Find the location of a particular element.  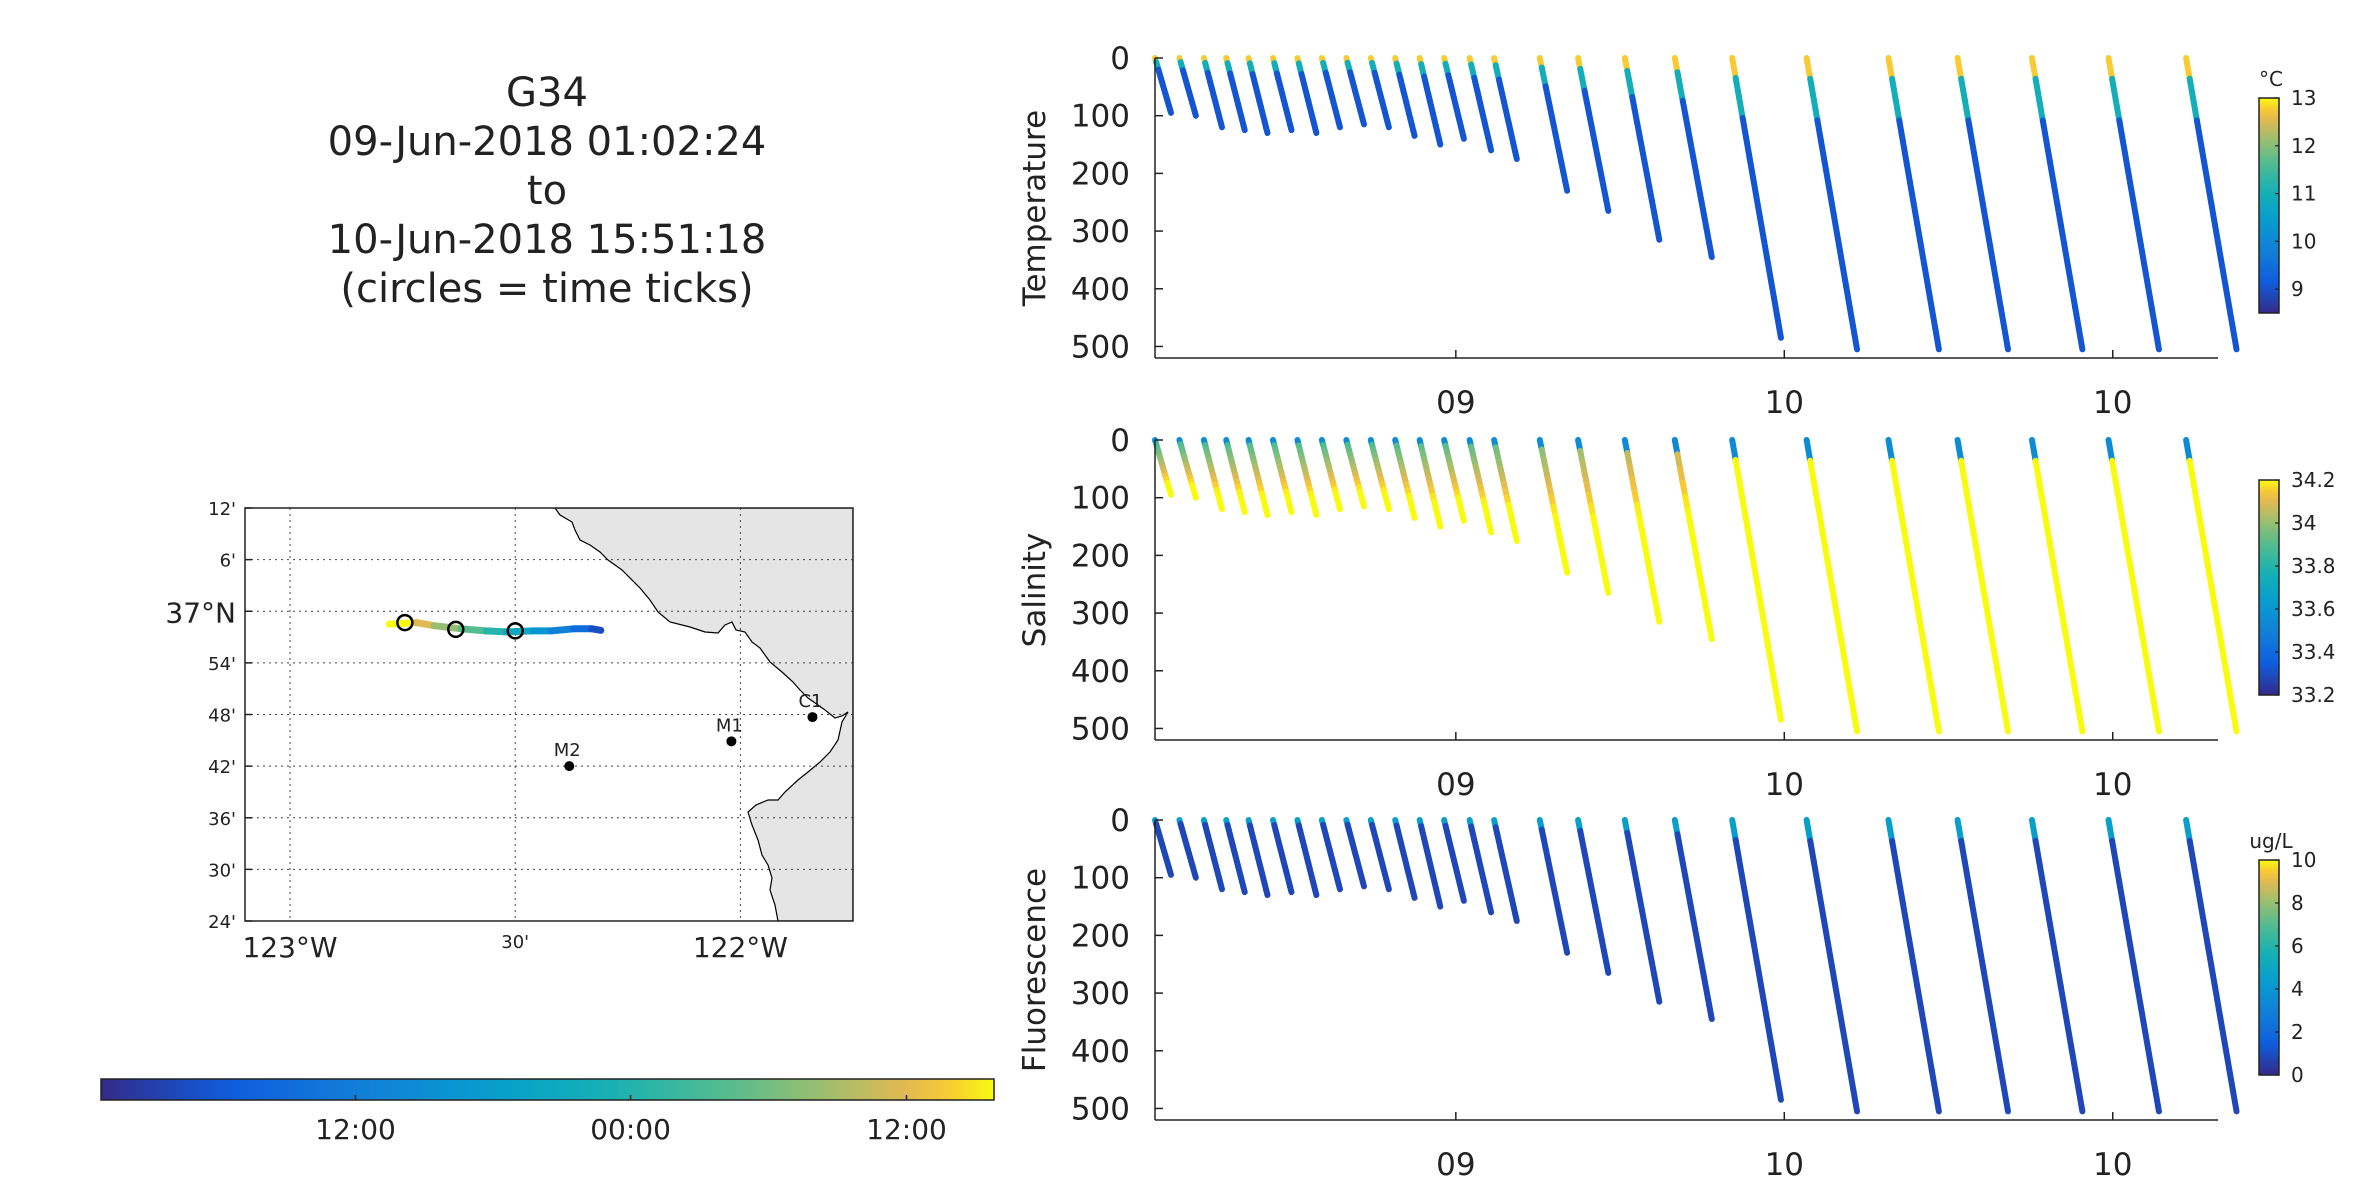

title-line: G34 is located at coordinates (547, 93).